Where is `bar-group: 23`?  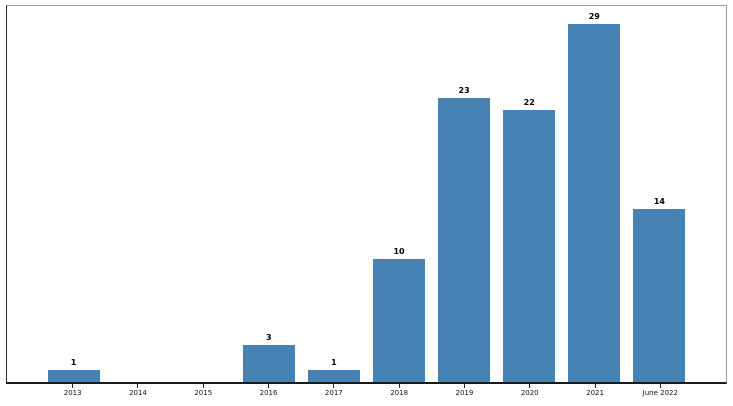 bar-group: 23 is located at coordinates (464, 234).